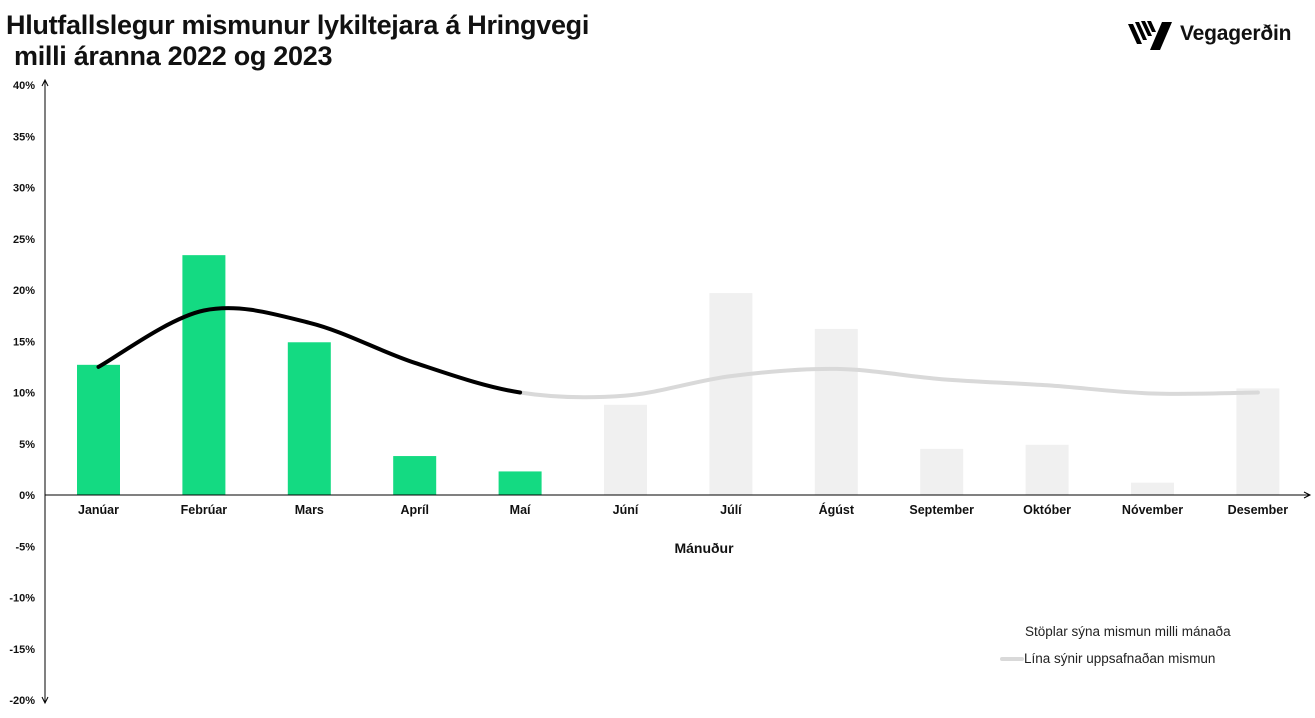  I want to click on y-tick-label: 25%, so click(24, 240).